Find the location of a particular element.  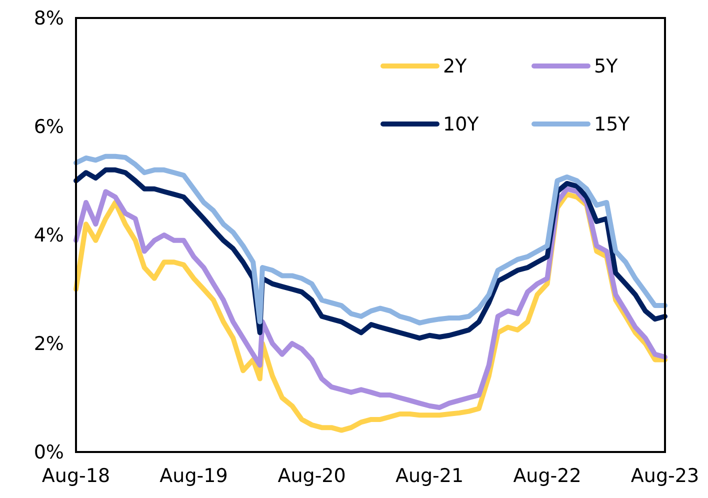

y-tick-label: 4% is located at coordinates (49, 235).